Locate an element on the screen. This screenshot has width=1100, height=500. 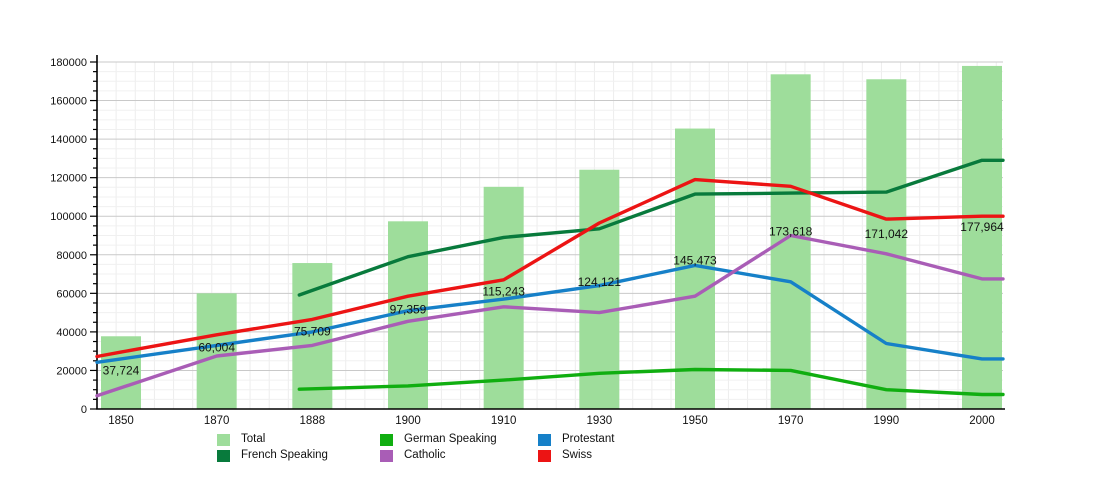
bar-value-label: 145,473 is located at coordinates (695, 260).